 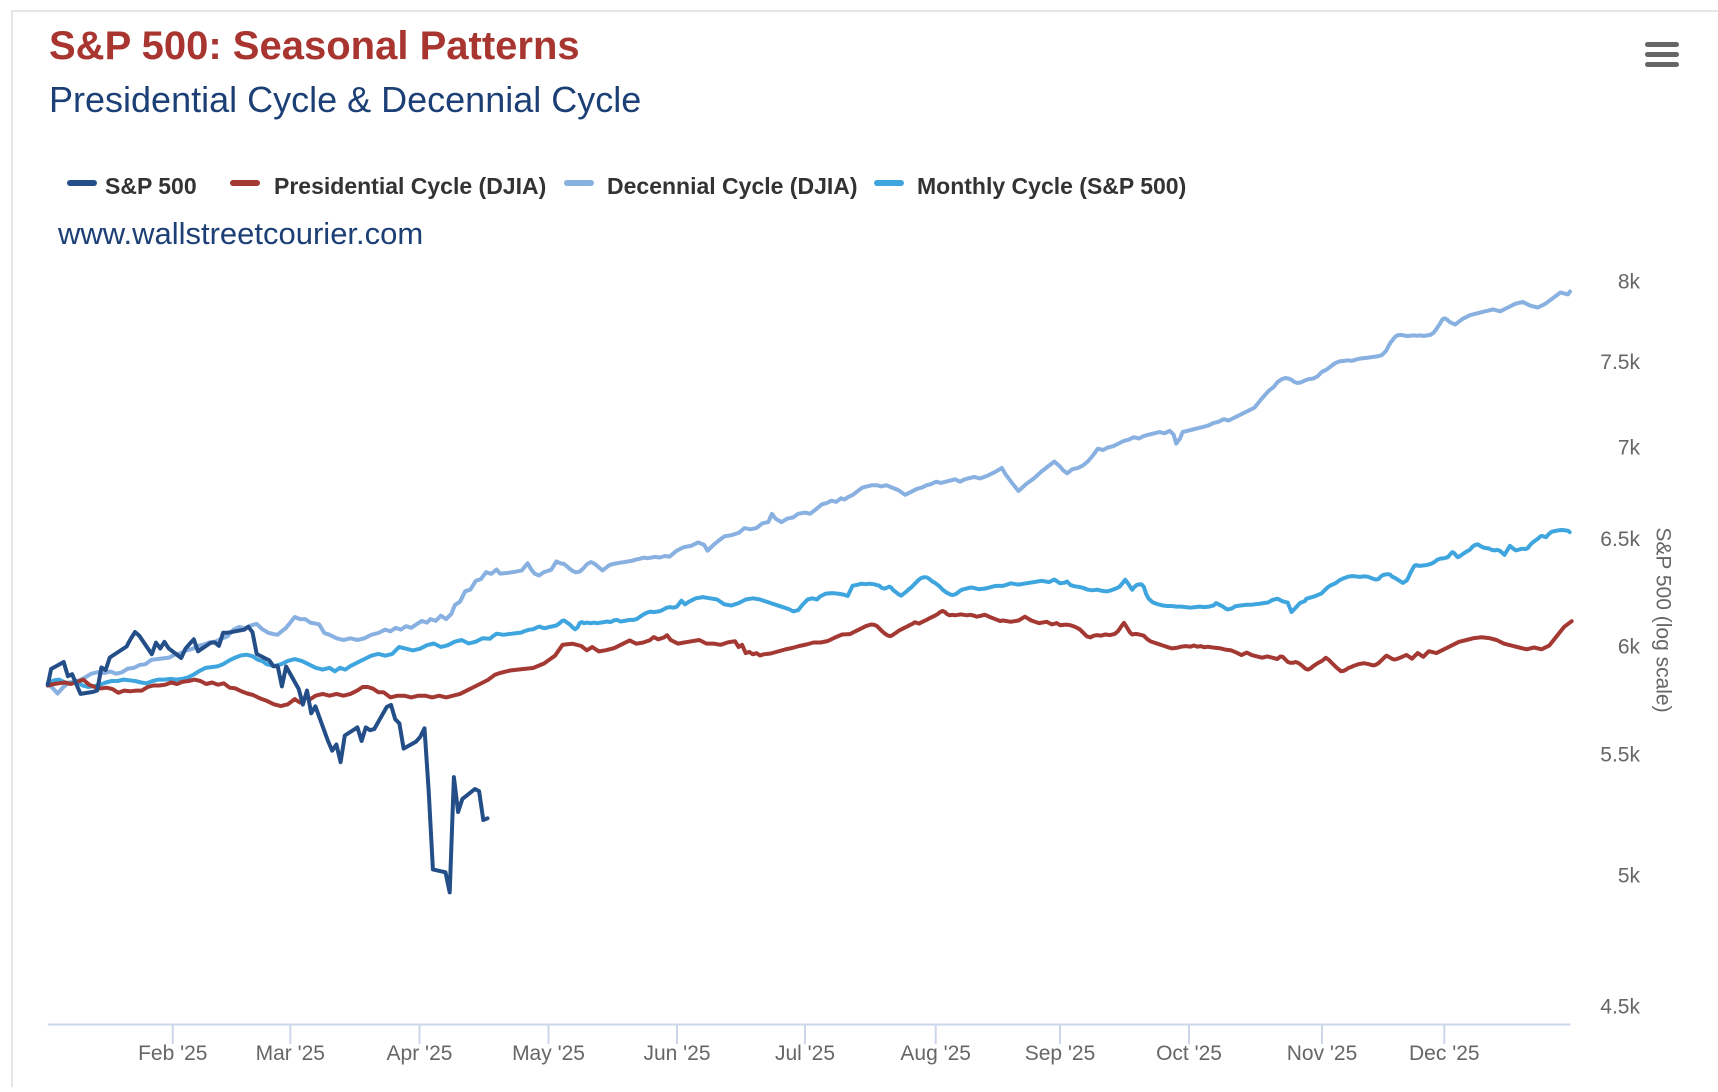 I want to click on svg-text: S&P 500 (log scale), so click(x=1663, y=619).